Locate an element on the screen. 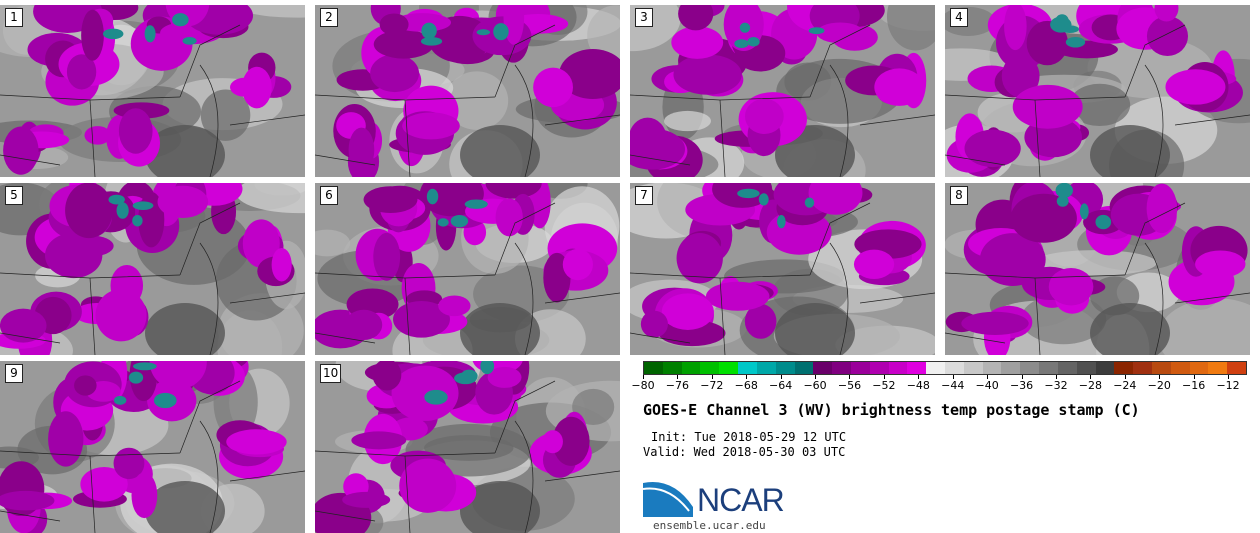 The width and height of the screenshot is (1260, 533). colorbar-tick-label: −60 is located at coordinates (815, 385).